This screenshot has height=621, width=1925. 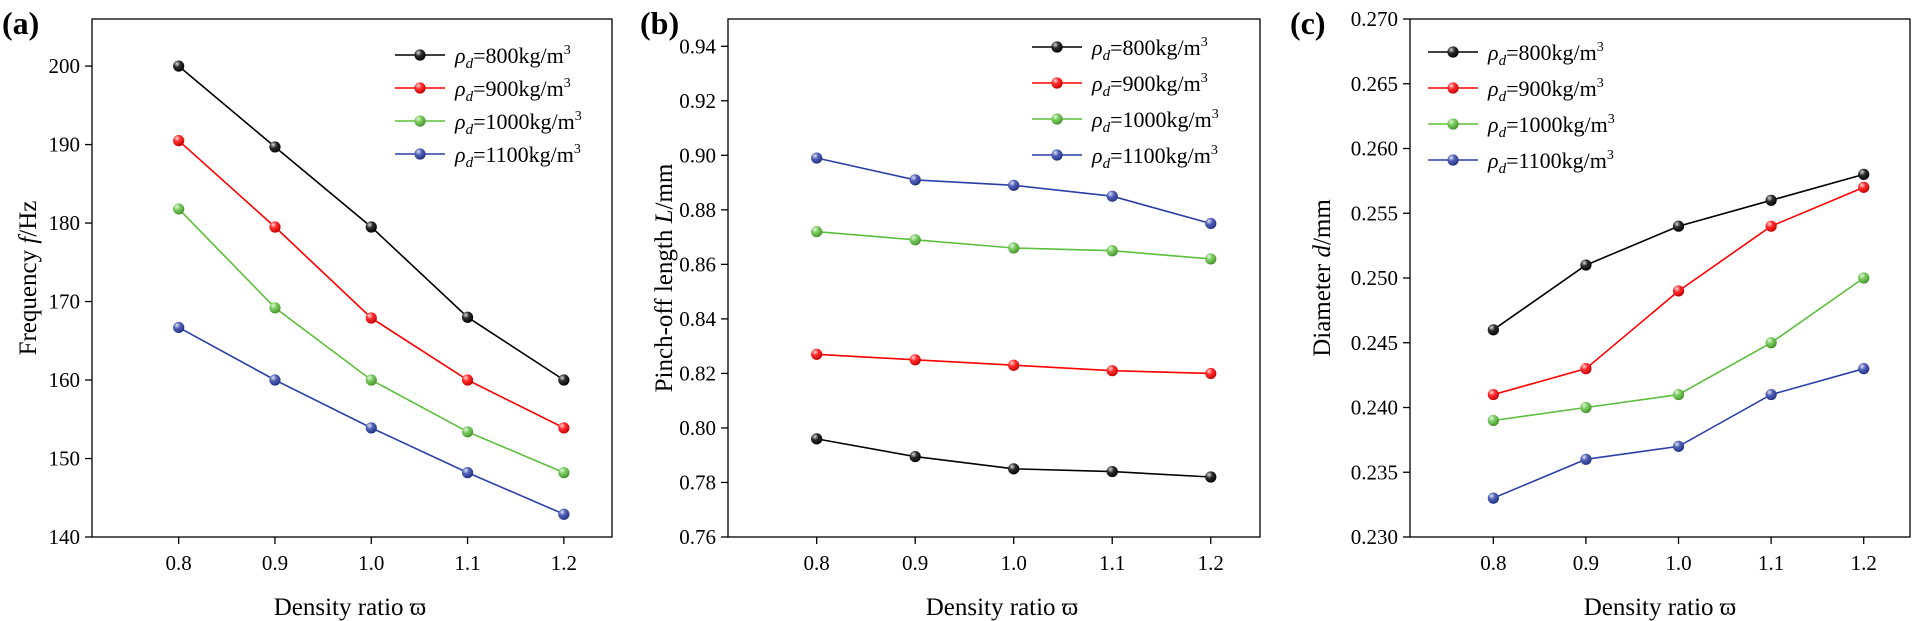 What do you see at coordinates (697, 428) in the screenshot?
I see `y-tick-label-b: 0.80` at bounding box center [697, 428].